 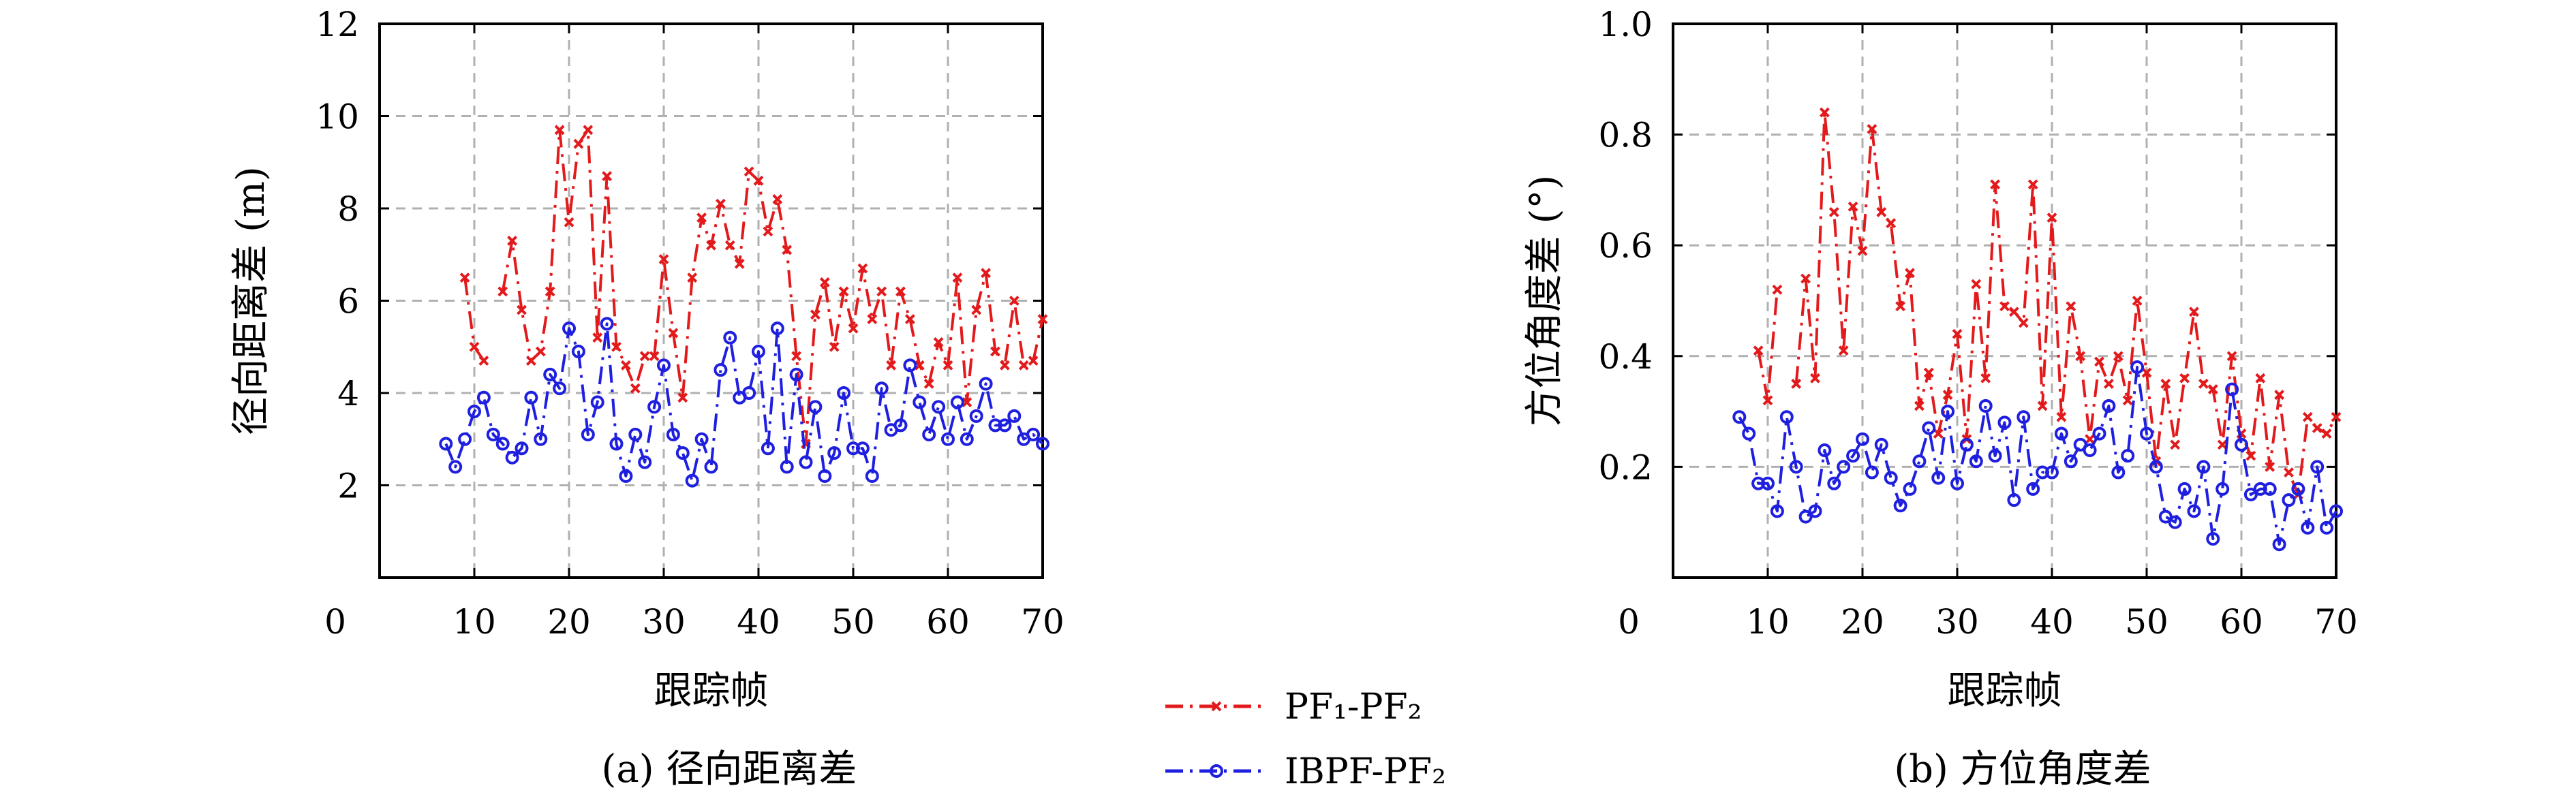 I want to click on series-line-pf1-pf2, so click(x=772, y=286).